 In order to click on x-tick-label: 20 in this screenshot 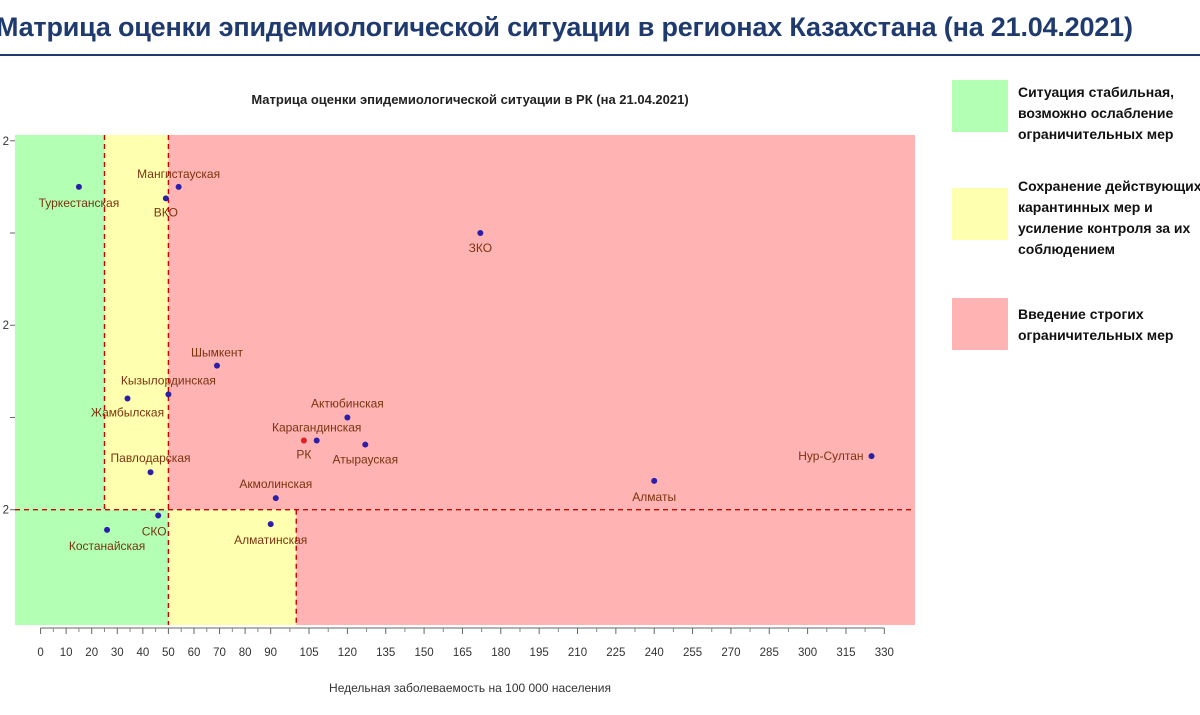, I will do `click(91, 653)`.